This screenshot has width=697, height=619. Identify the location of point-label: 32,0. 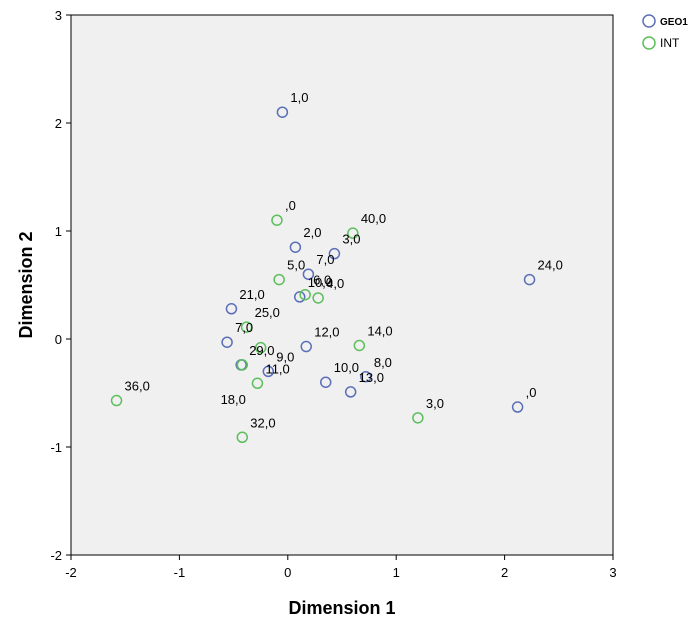
(262, 422).